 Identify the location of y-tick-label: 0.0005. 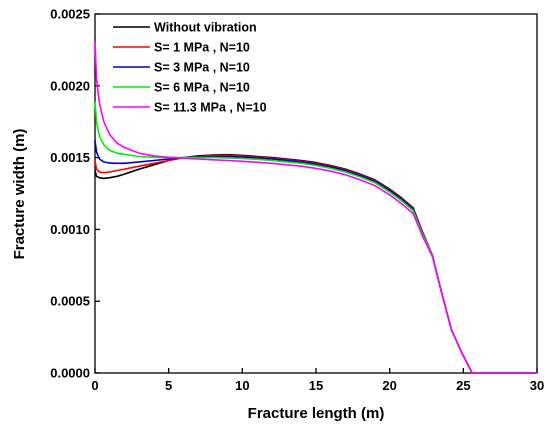
(70, 301).